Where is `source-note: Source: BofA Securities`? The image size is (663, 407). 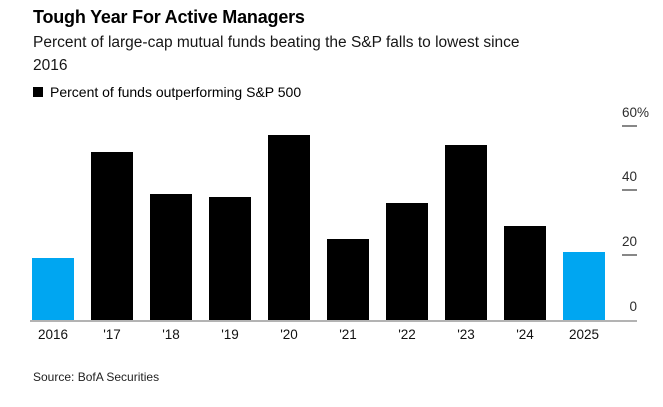 source-note: Source: BofA Securities is located at coordinates (96, 377).